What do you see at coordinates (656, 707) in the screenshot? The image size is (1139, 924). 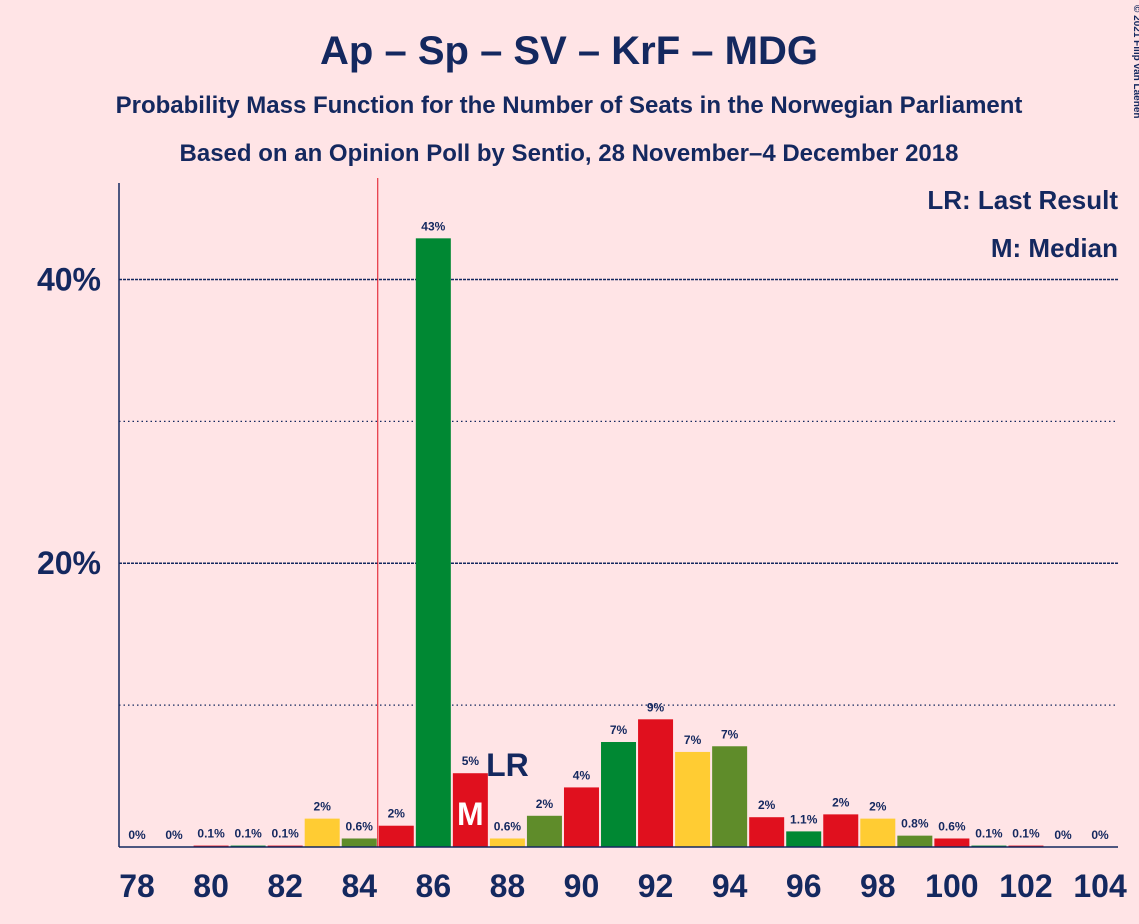 I see `value-label: 9%` at bounding box center [656, 707].